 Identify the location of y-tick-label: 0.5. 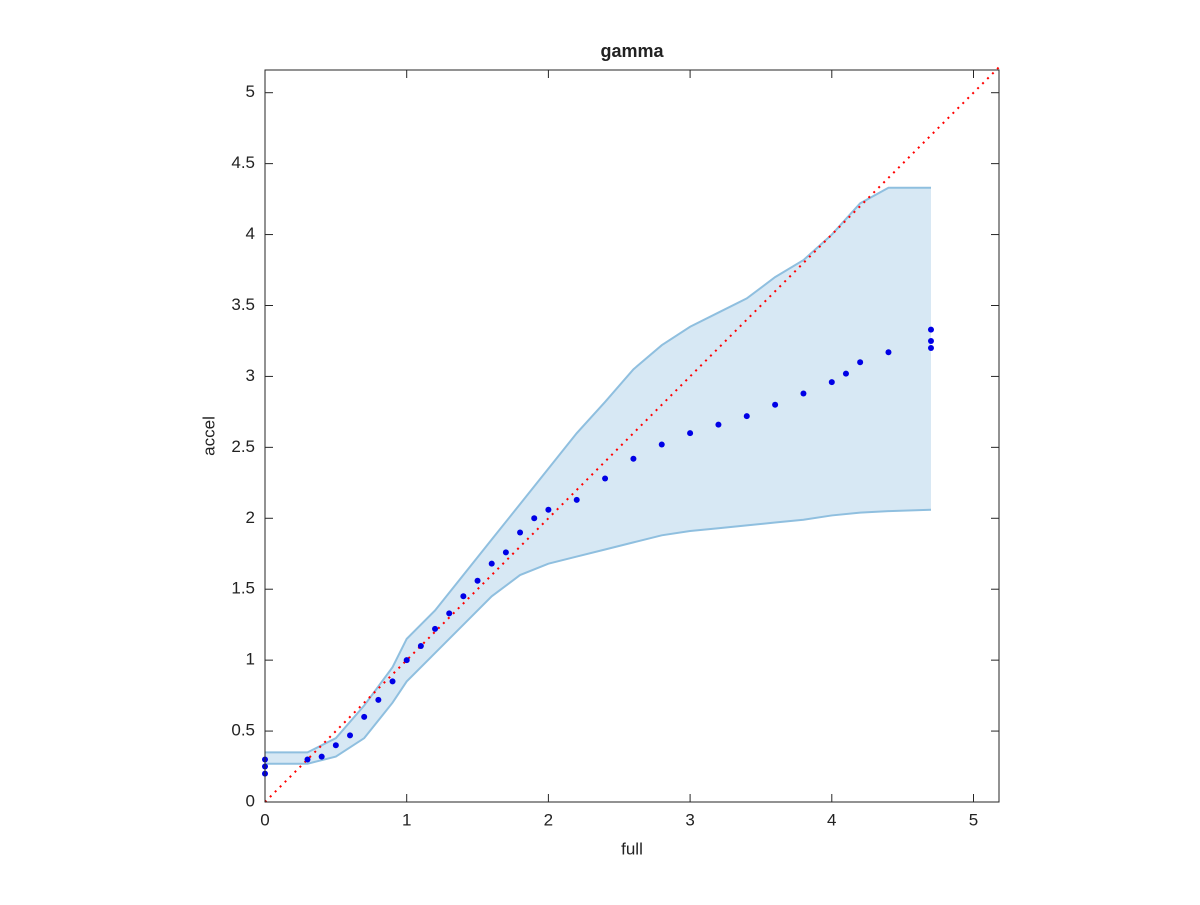
(243, 730).